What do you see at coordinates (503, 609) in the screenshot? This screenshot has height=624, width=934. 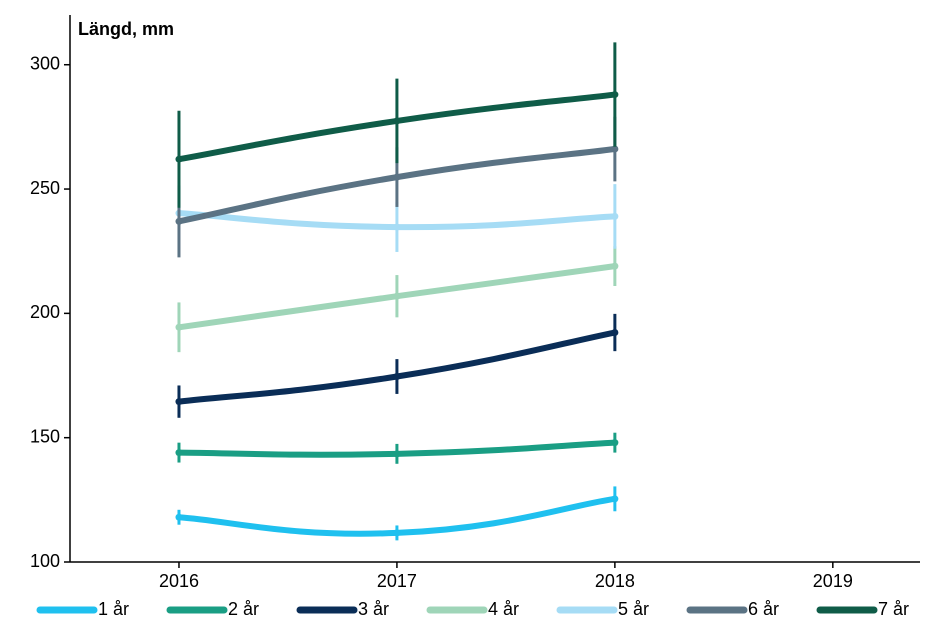 I see `legend-label: 4 år` at bounding box center [503, 609].